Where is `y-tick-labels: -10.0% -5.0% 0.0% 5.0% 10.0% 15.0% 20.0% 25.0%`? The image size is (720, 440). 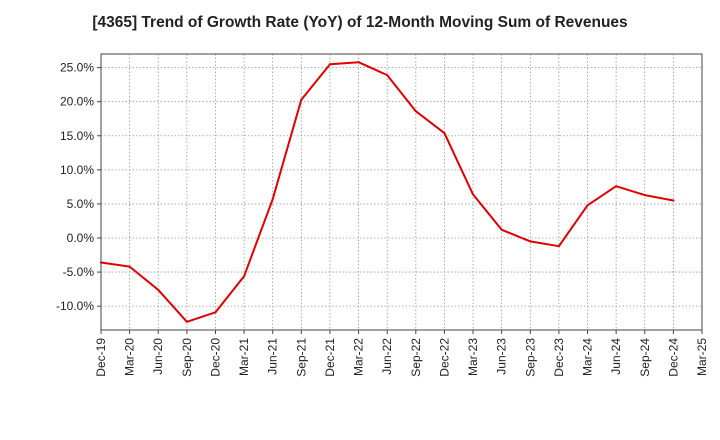
y-tick-labels: -10.0% -5.0% 0.0% 5.0% 10.0% 15.0% 20.0% 25.0% is located at coordinates (75, 187).